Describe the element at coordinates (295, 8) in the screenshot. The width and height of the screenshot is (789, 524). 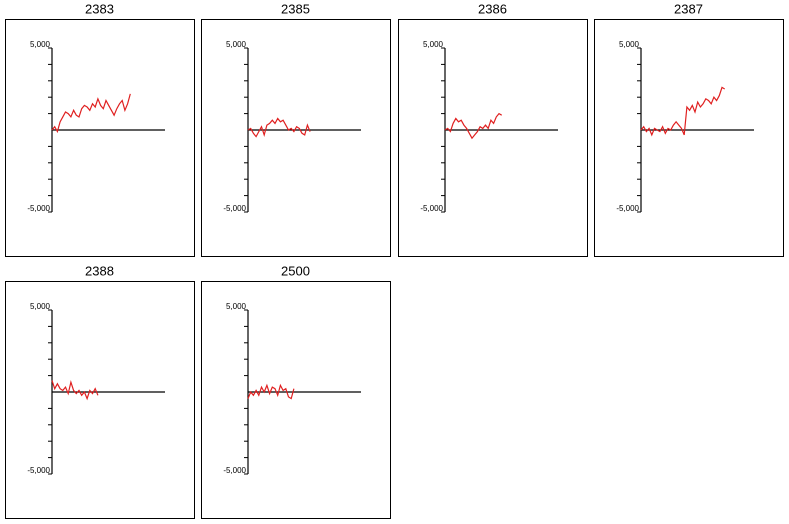
I see `panel-title: 2385` at that location.